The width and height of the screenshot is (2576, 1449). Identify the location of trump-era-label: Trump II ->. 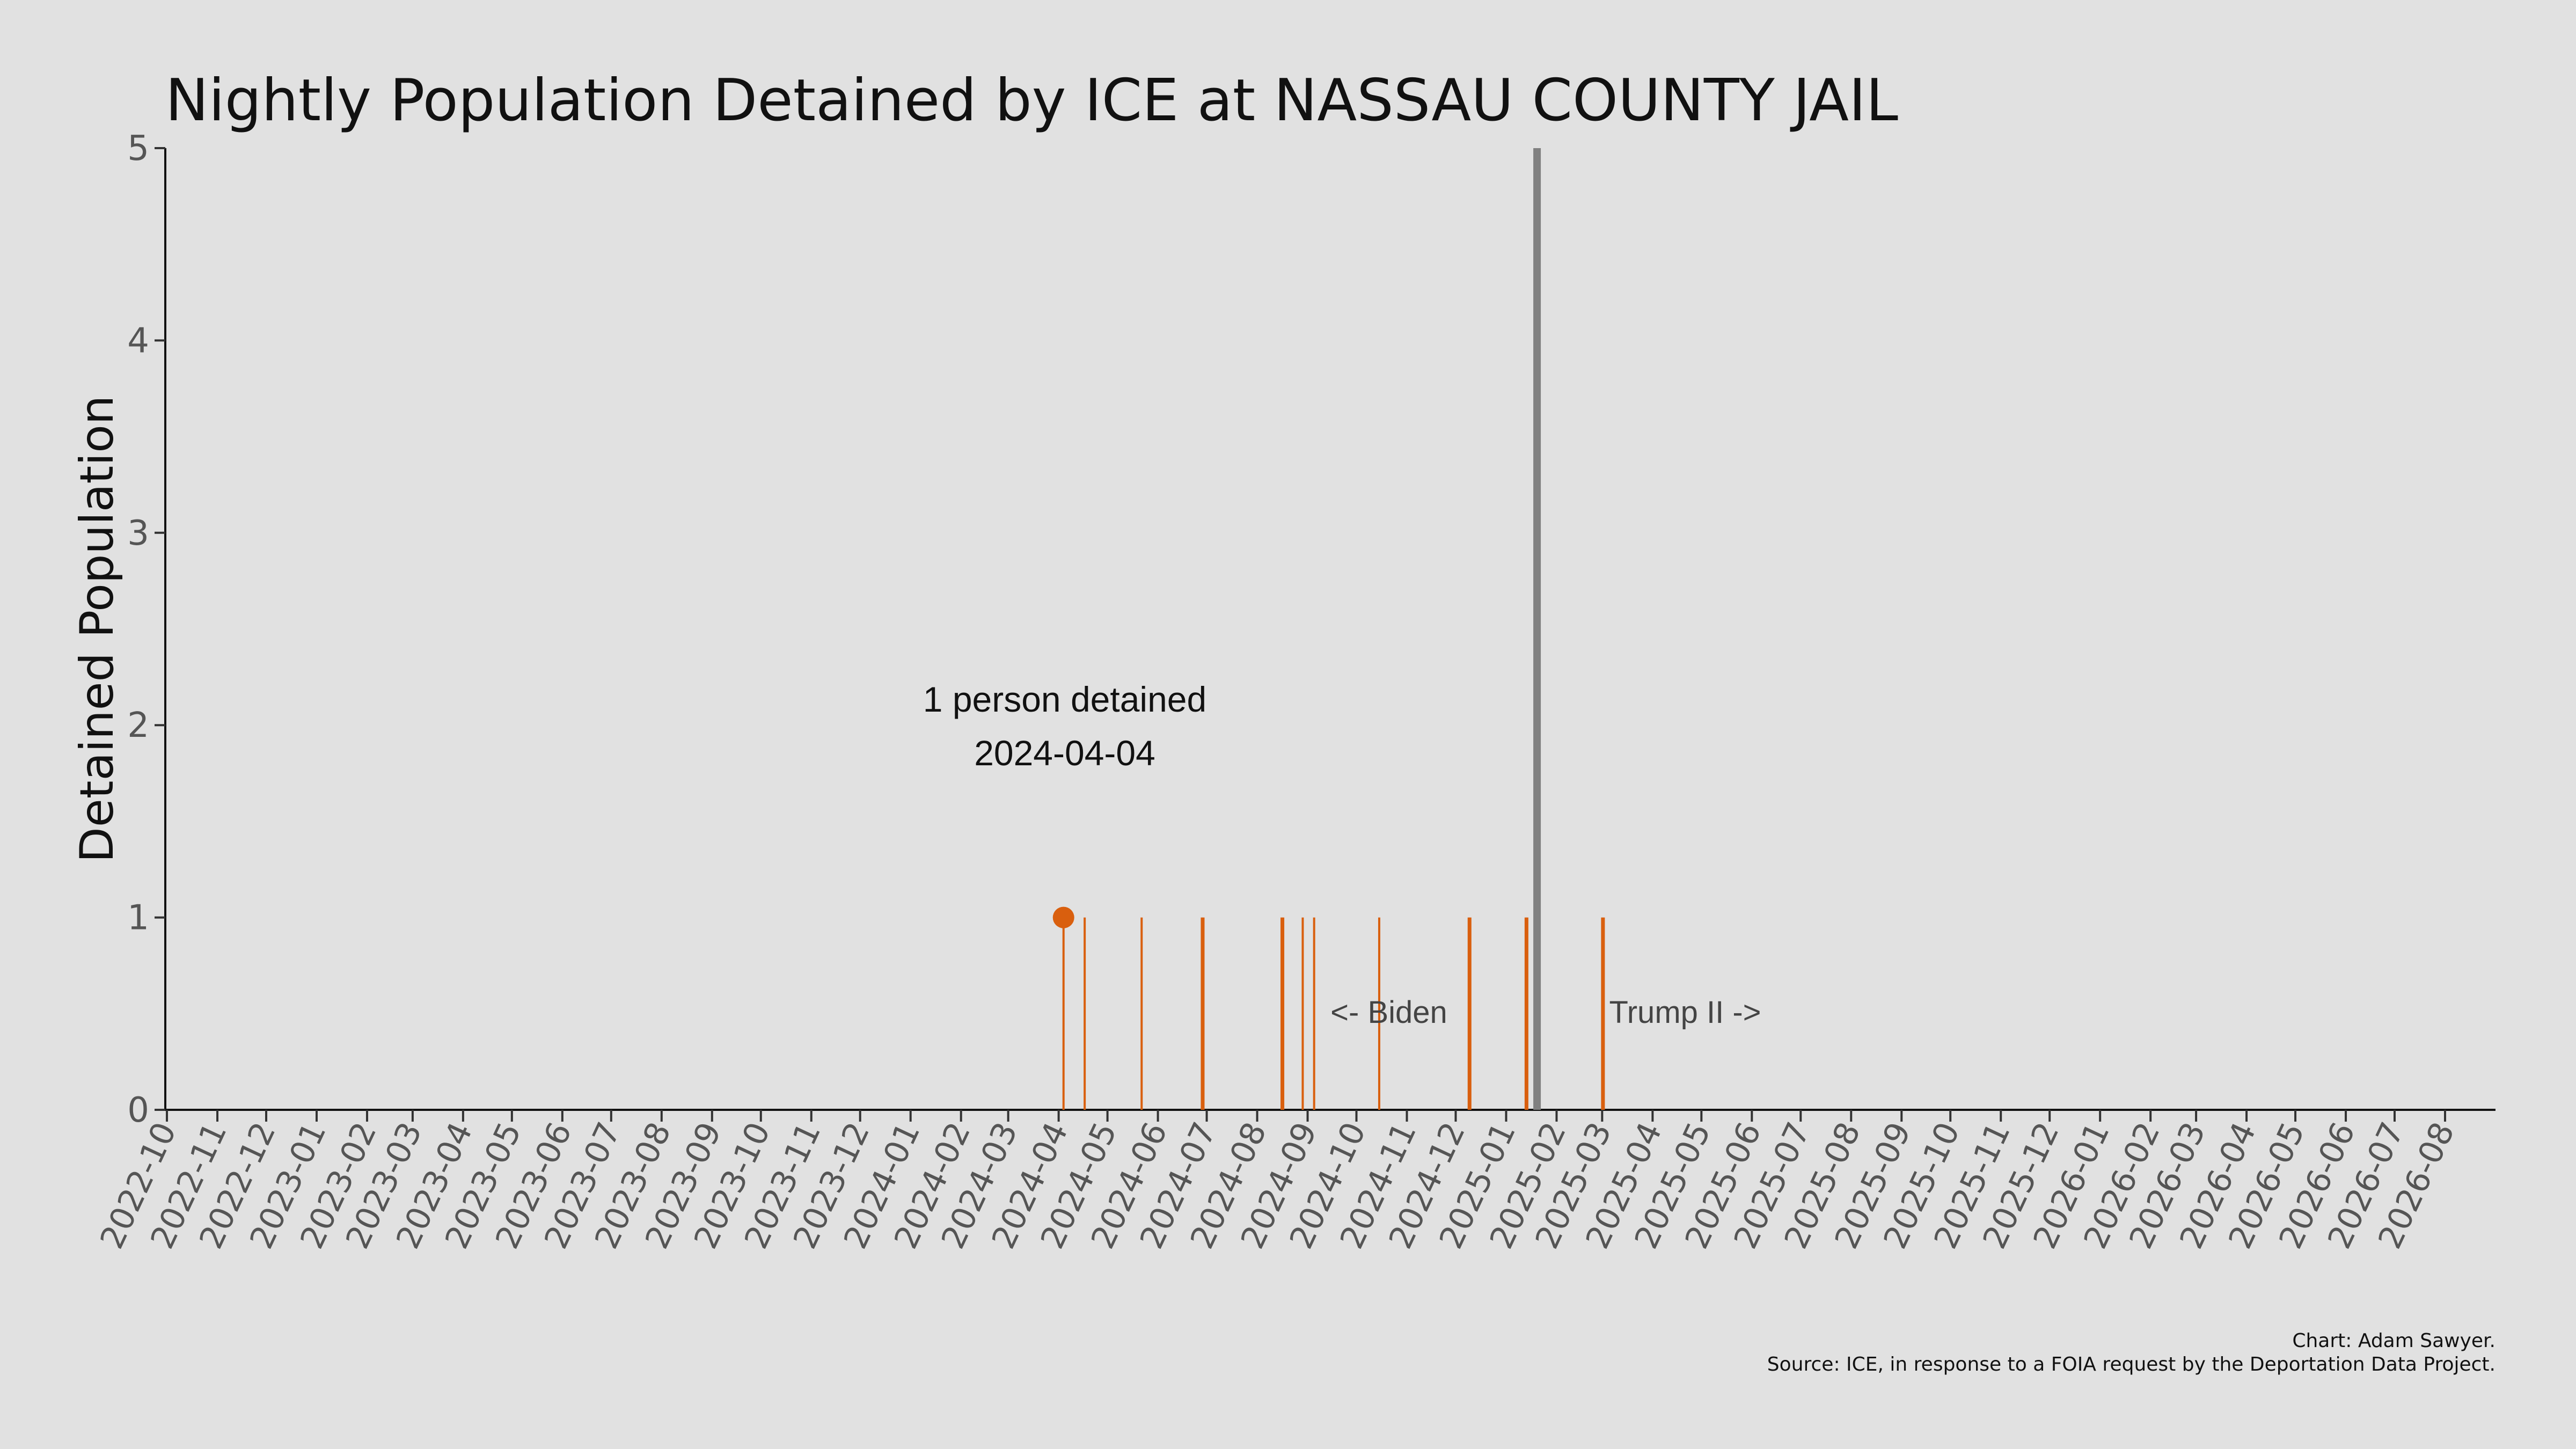
(1685, 1012).